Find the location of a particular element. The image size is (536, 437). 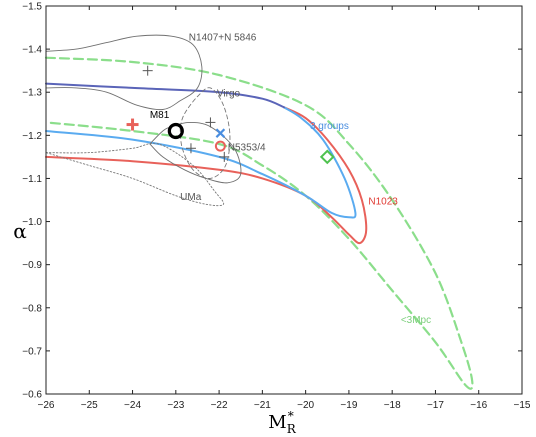

y-tick-label-3: −1.2 is located at coordinates (32, 136).